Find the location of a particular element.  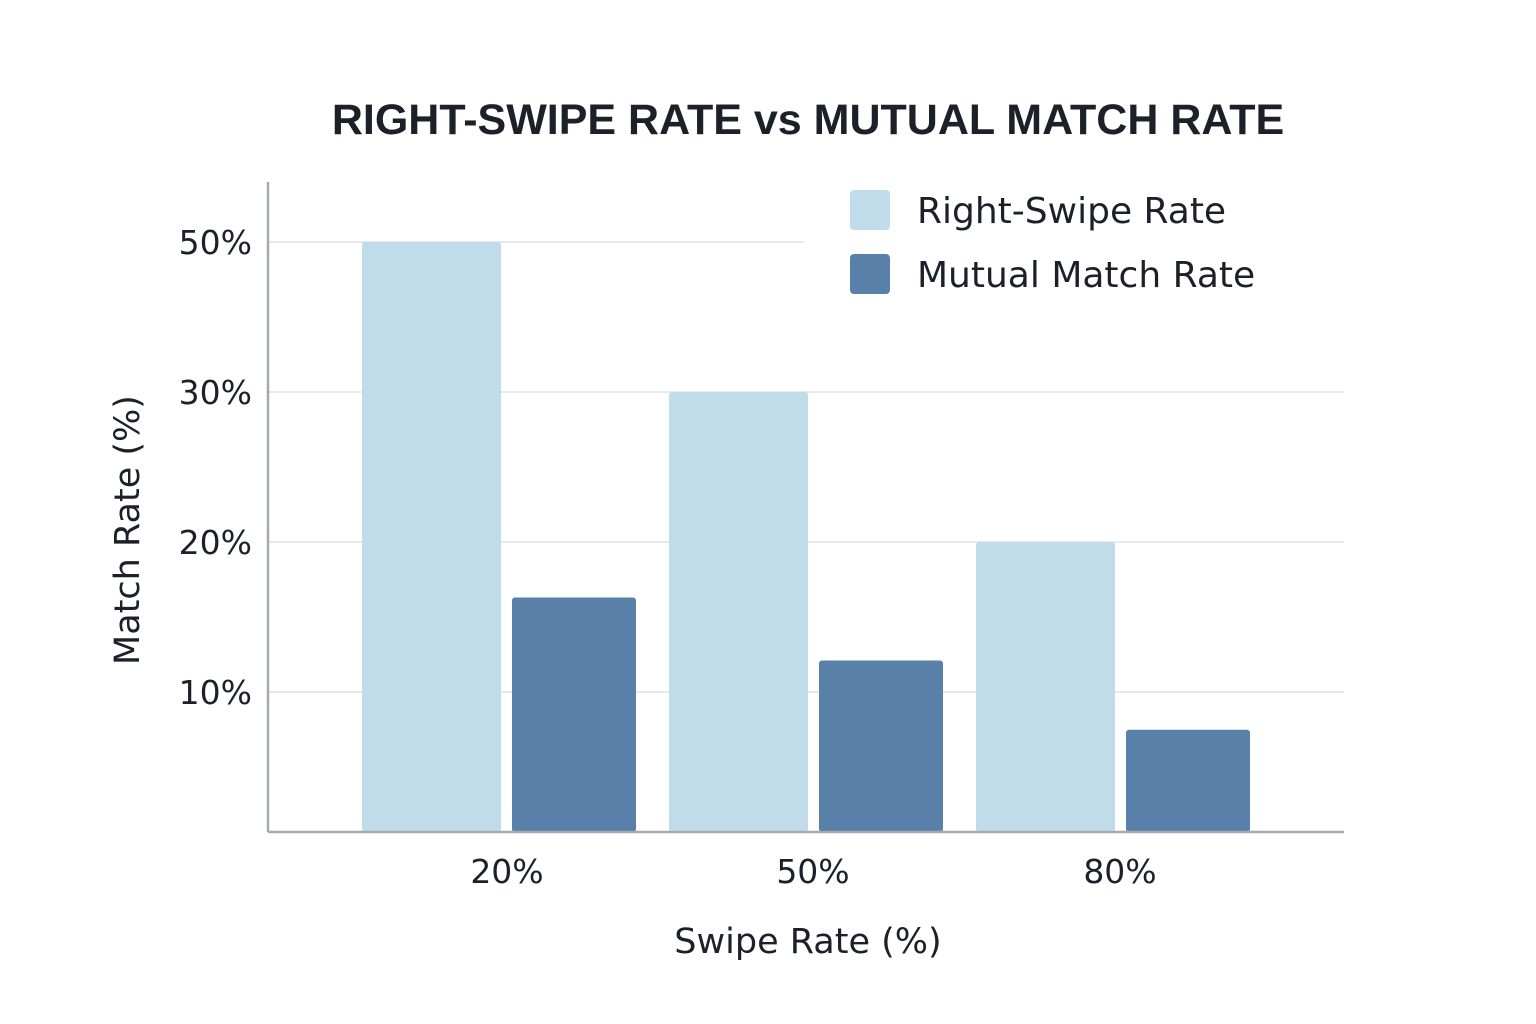

x-tick-label-20: 20% is located at coordinates (506, 871).